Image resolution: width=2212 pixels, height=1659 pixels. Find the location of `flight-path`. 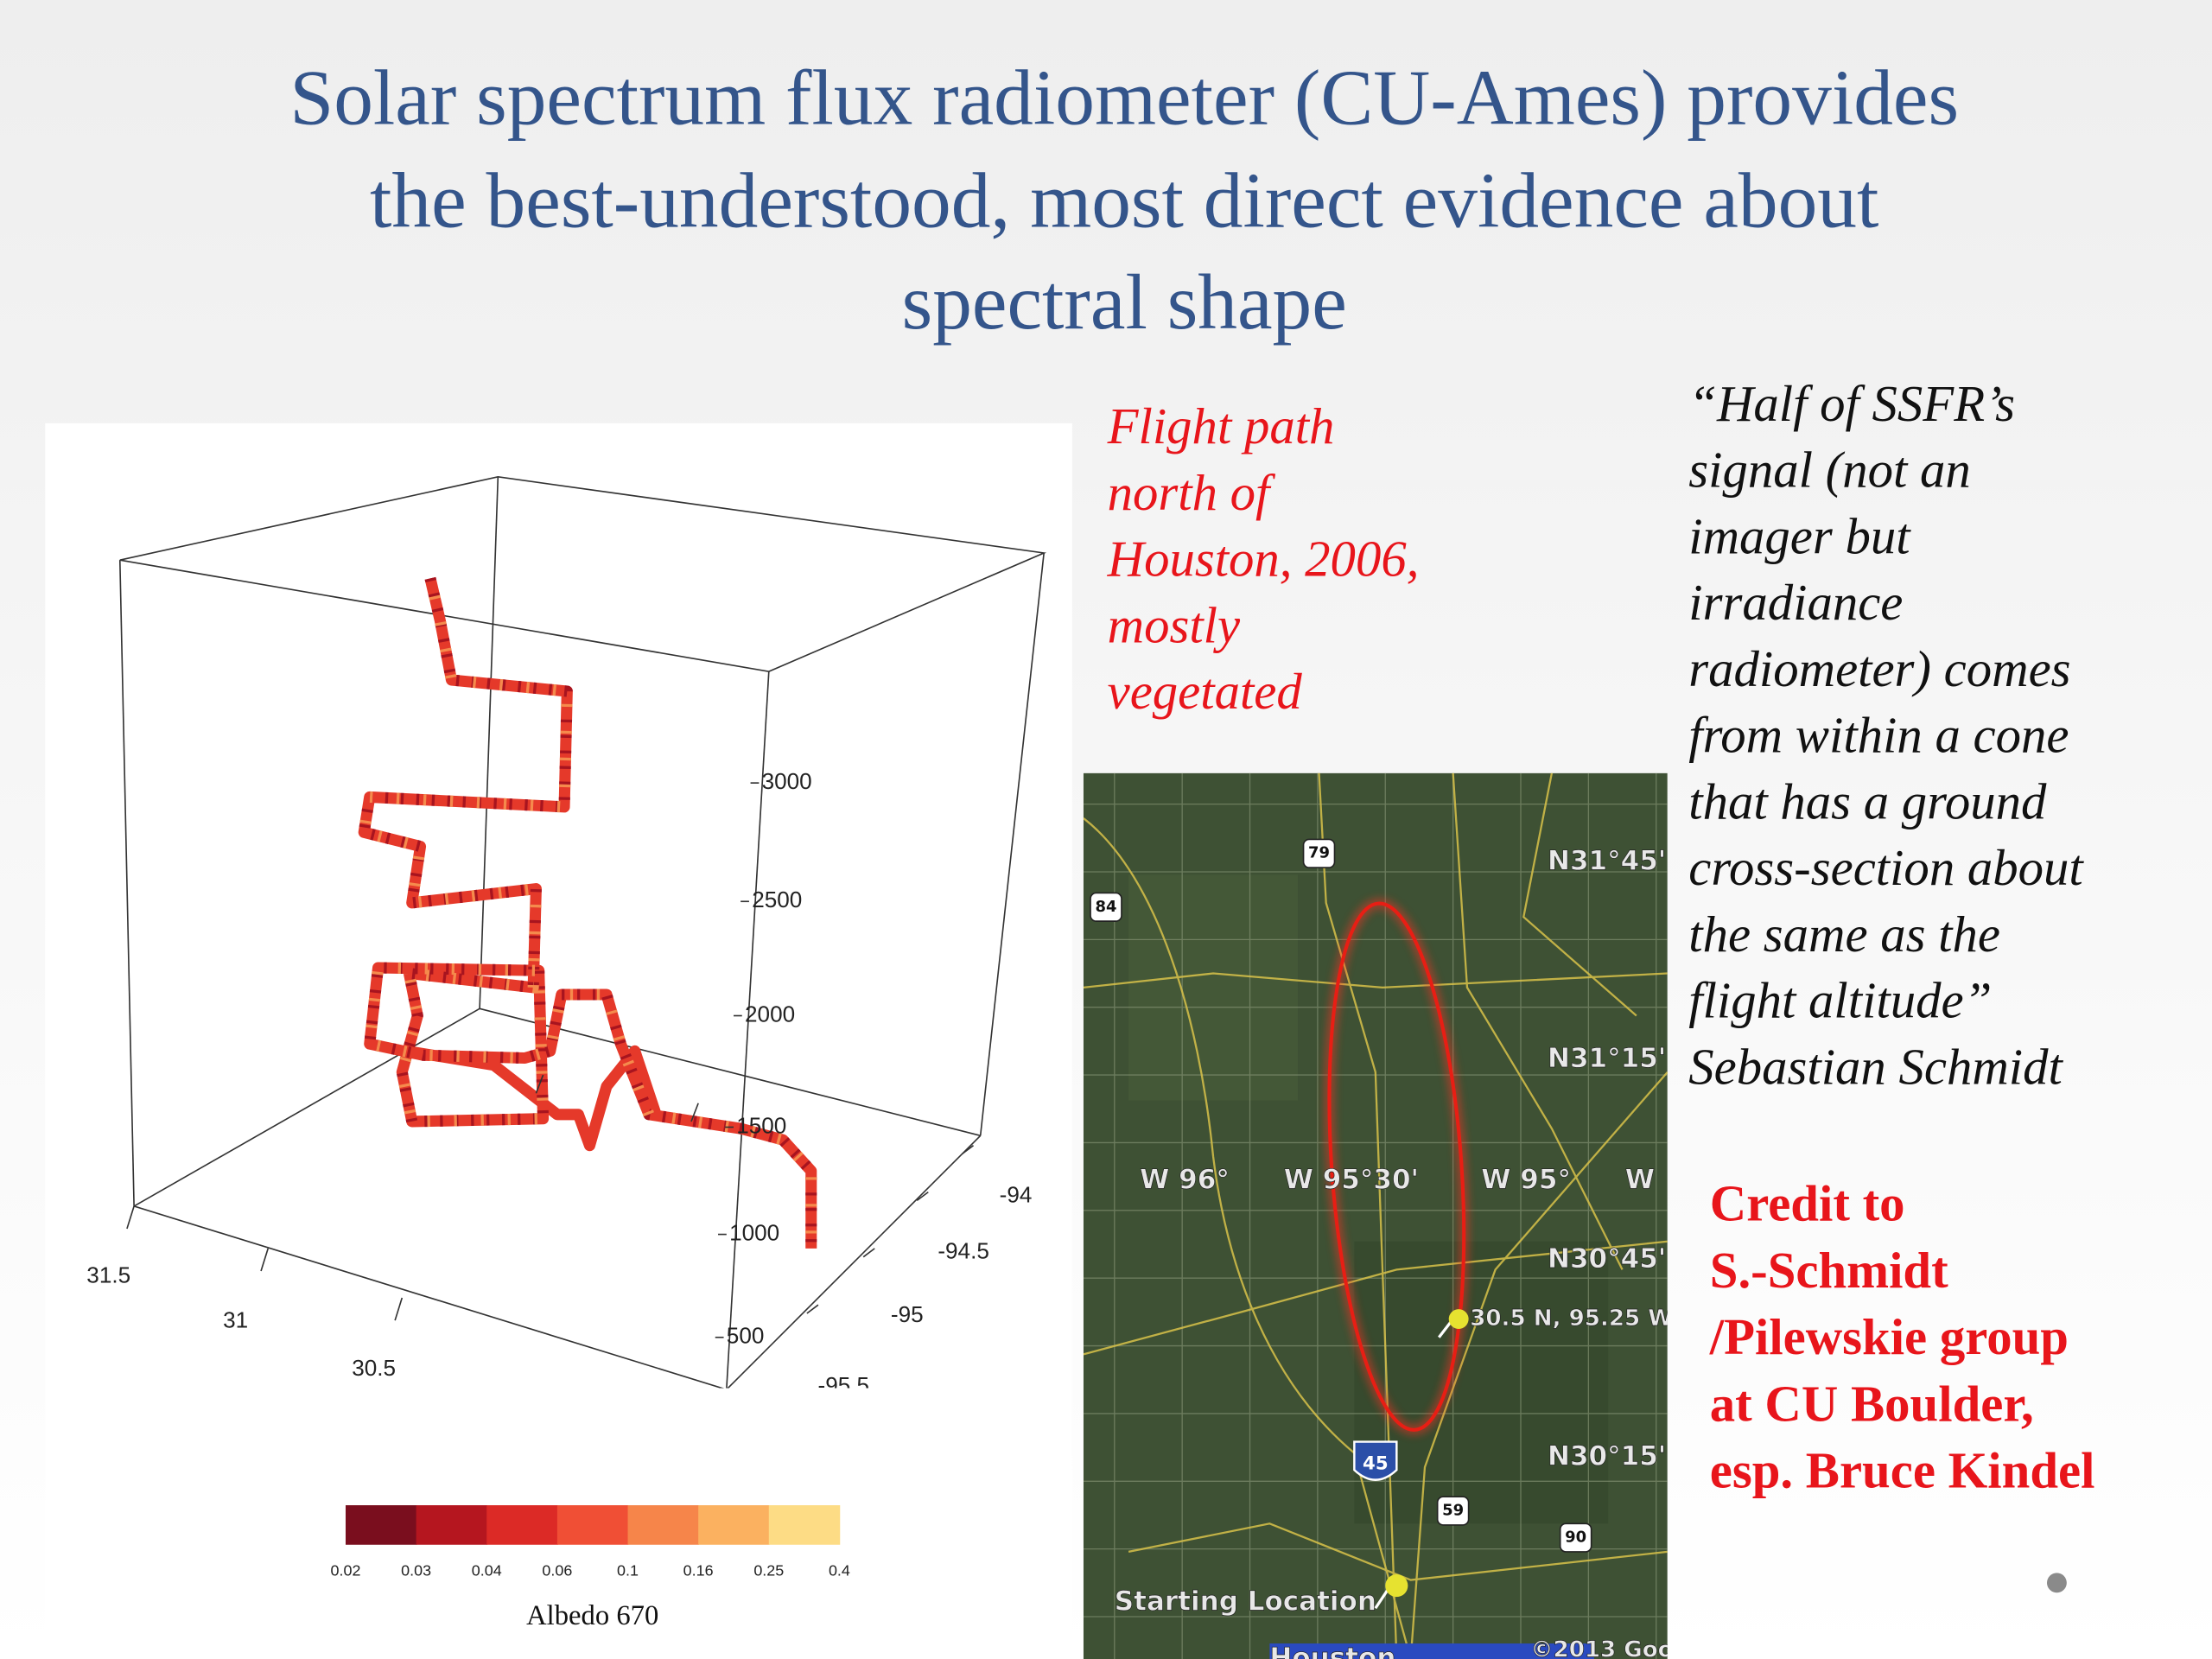

flight-path is located at coordinates (587, 913).